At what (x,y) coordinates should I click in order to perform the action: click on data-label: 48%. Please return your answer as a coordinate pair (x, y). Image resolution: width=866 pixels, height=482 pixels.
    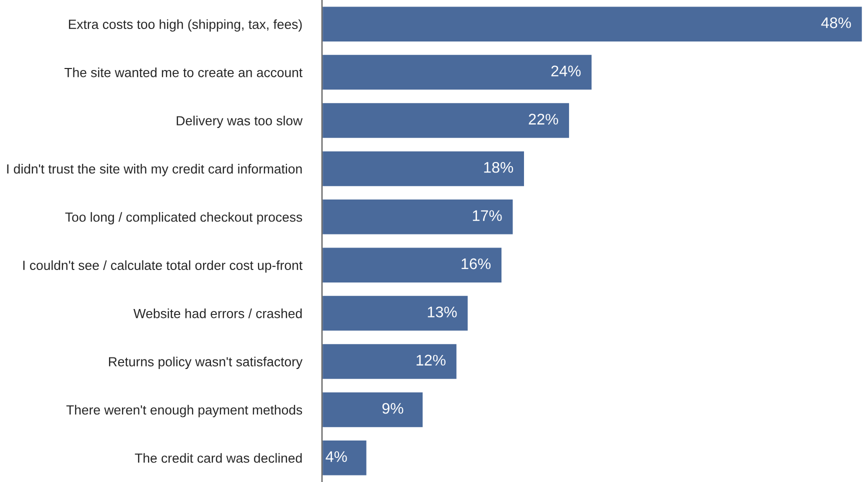
    Looking at the image, I should click on (836, 22).